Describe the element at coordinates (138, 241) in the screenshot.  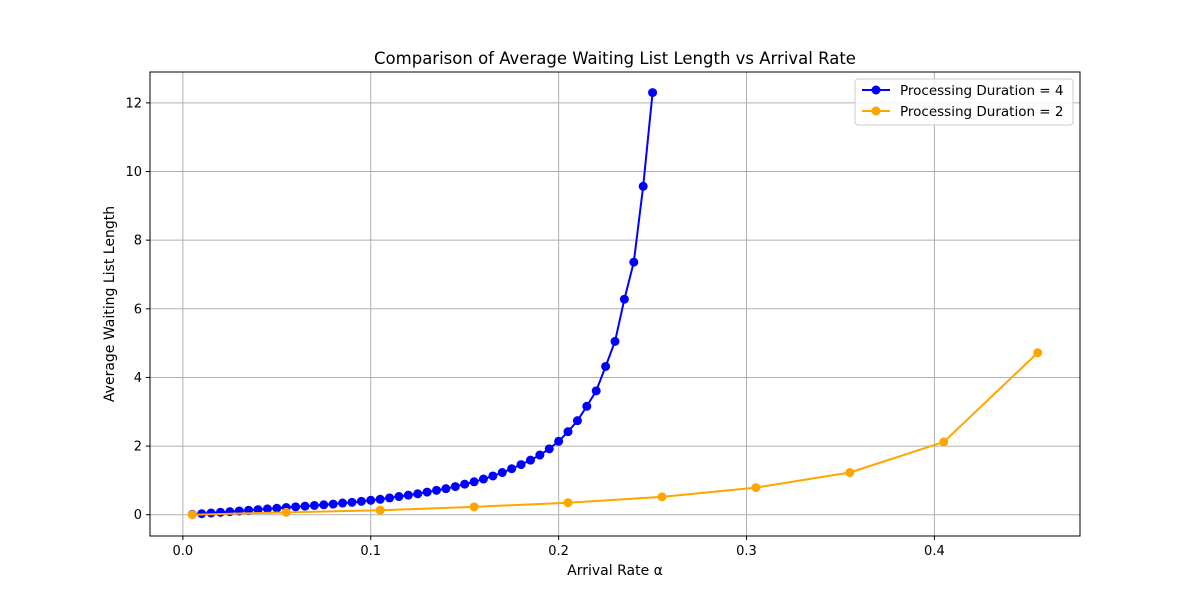
I see `y-tick-label: 8` at that location.